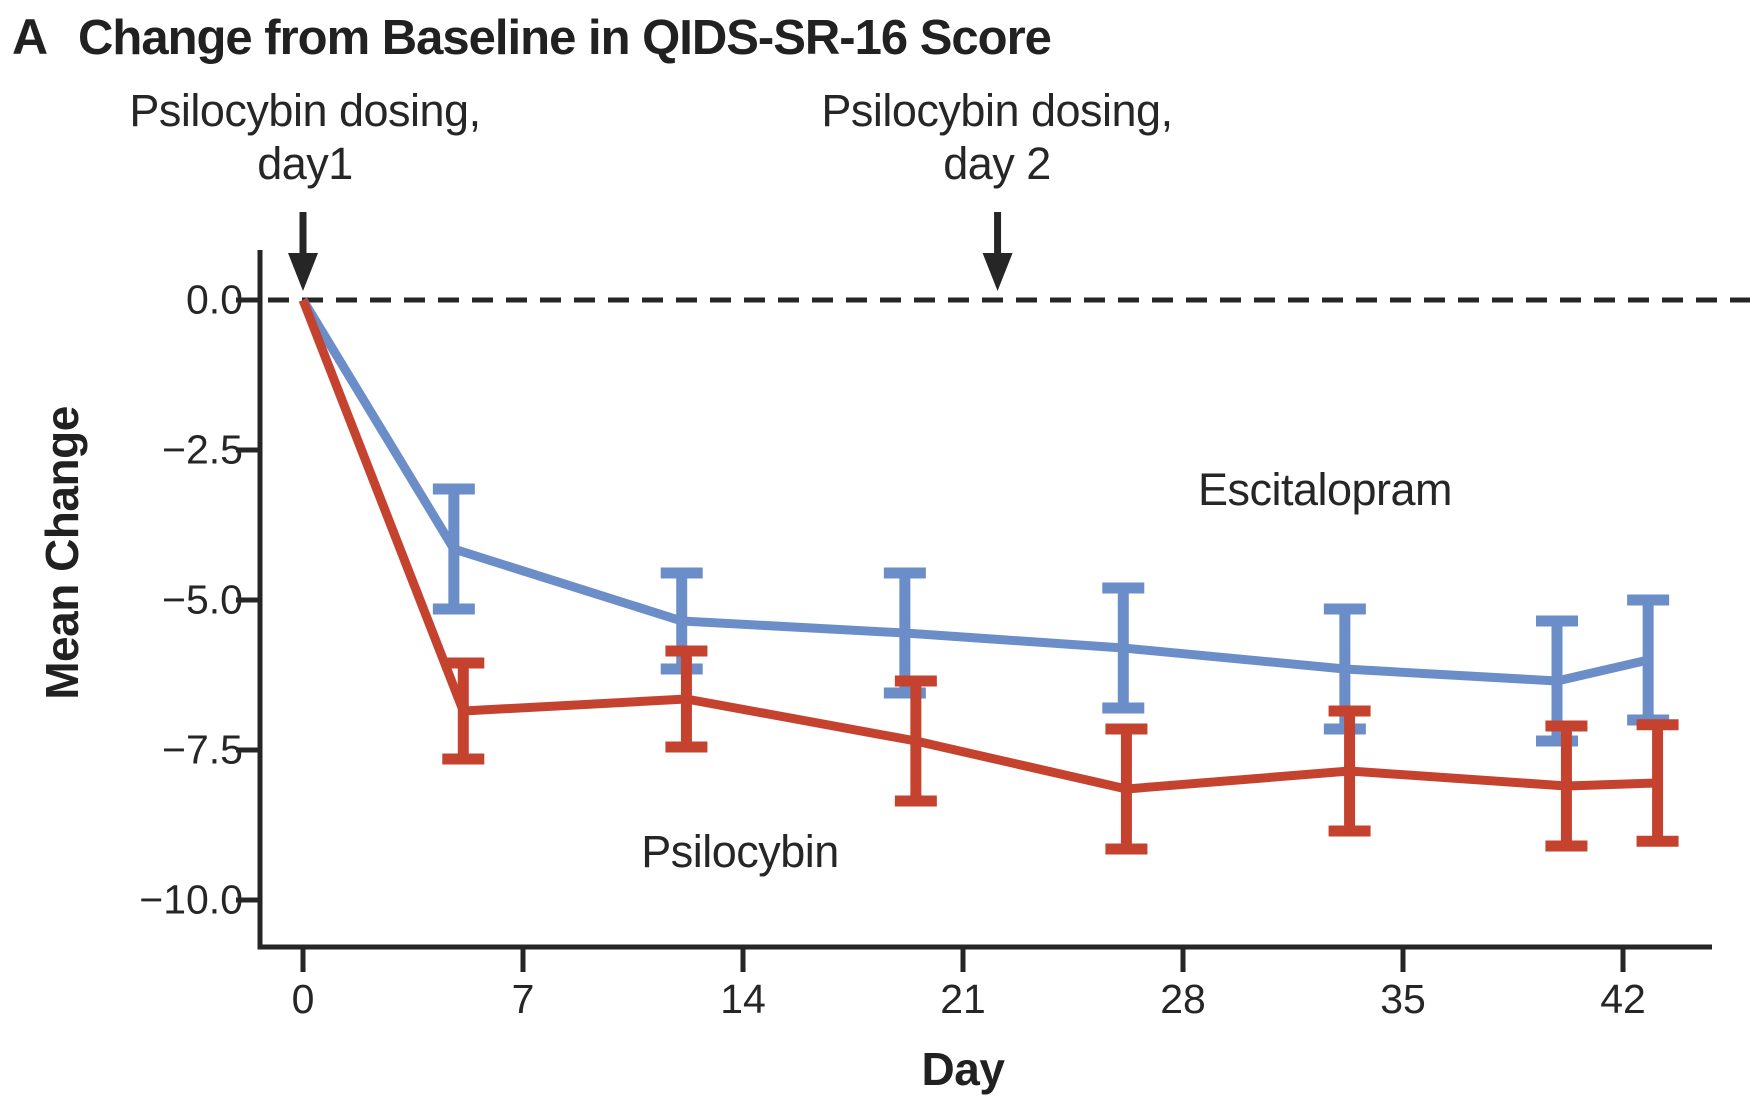 This screenshot has width=1757, height=1119. What do you see at coordinates (214, 299) in the screenshot?
I see `y-tick-label: 0.0` at bounding box center [214, 299].